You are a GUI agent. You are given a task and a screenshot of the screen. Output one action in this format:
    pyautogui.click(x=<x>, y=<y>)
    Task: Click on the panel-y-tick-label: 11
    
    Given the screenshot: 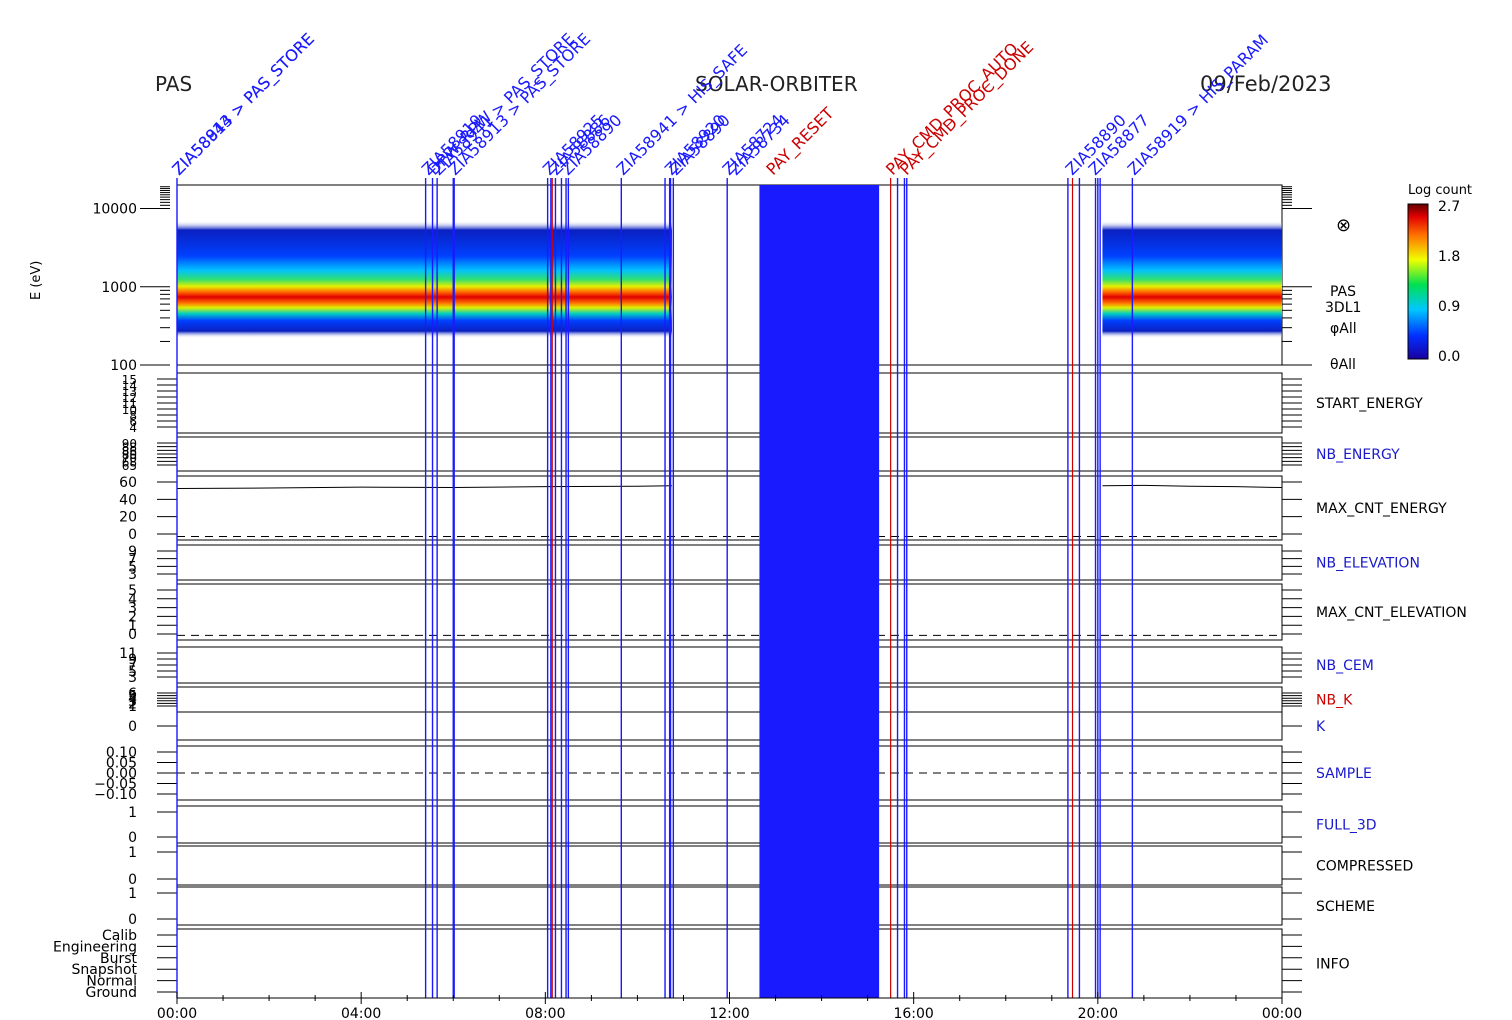 What is the action you would take?
    pyautogui.click(x=129, y=404)
    